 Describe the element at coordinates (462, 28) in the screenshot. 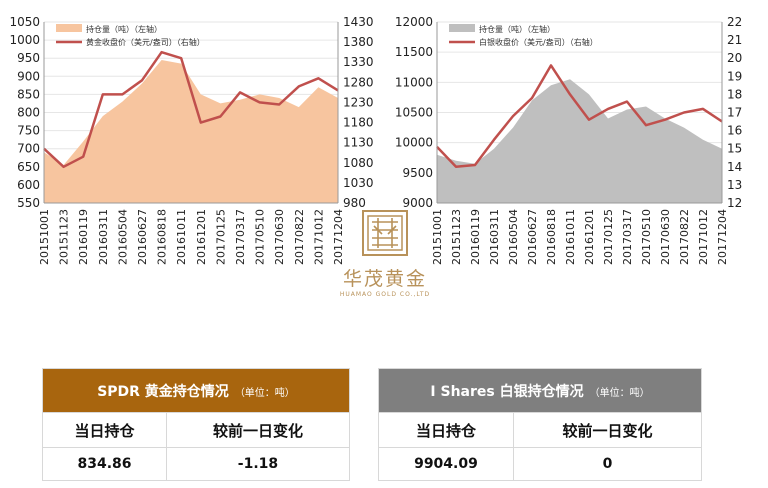

I see `silver-legend-area-swatch` at that location.